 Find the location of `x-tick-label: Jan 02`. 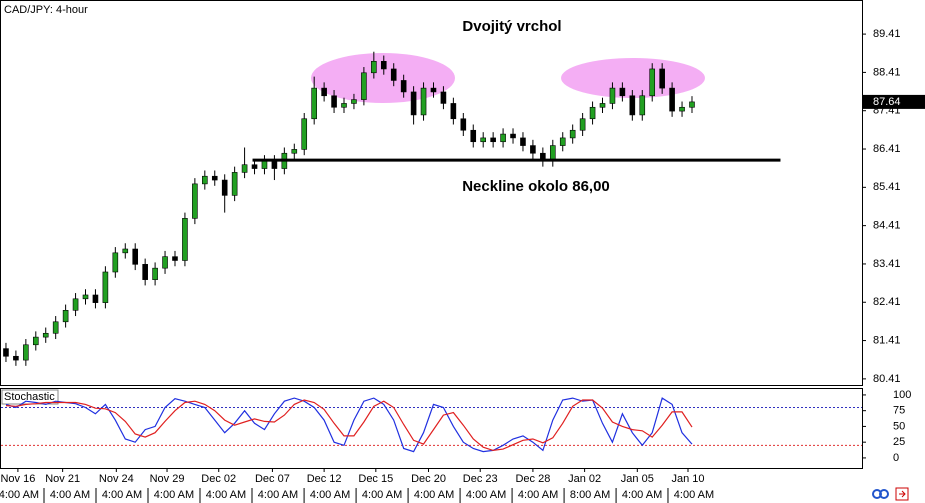

x-tick-label: Jan 02 is located at coordinates (584, 479).